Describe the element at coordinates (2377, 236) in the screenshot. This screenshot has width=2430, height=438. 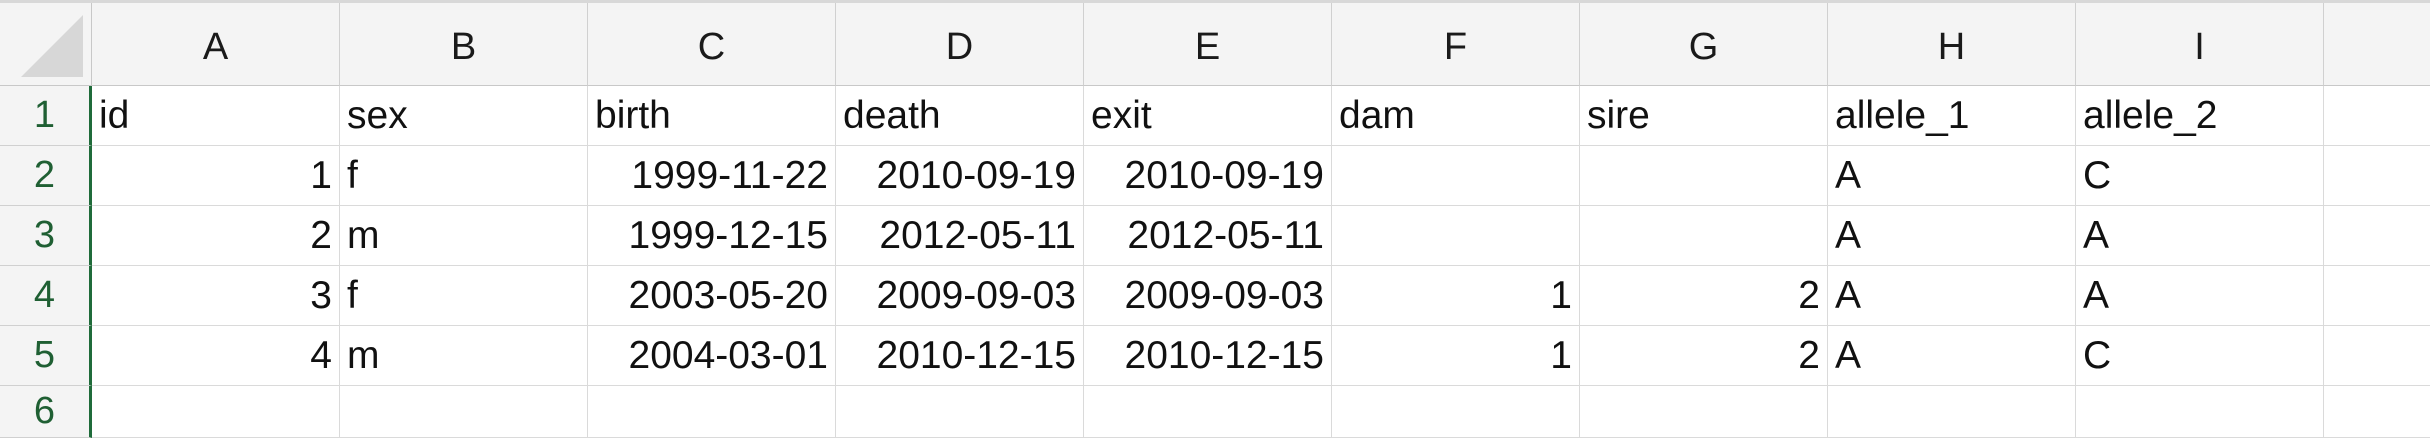
I see `cell-j3` at that location.